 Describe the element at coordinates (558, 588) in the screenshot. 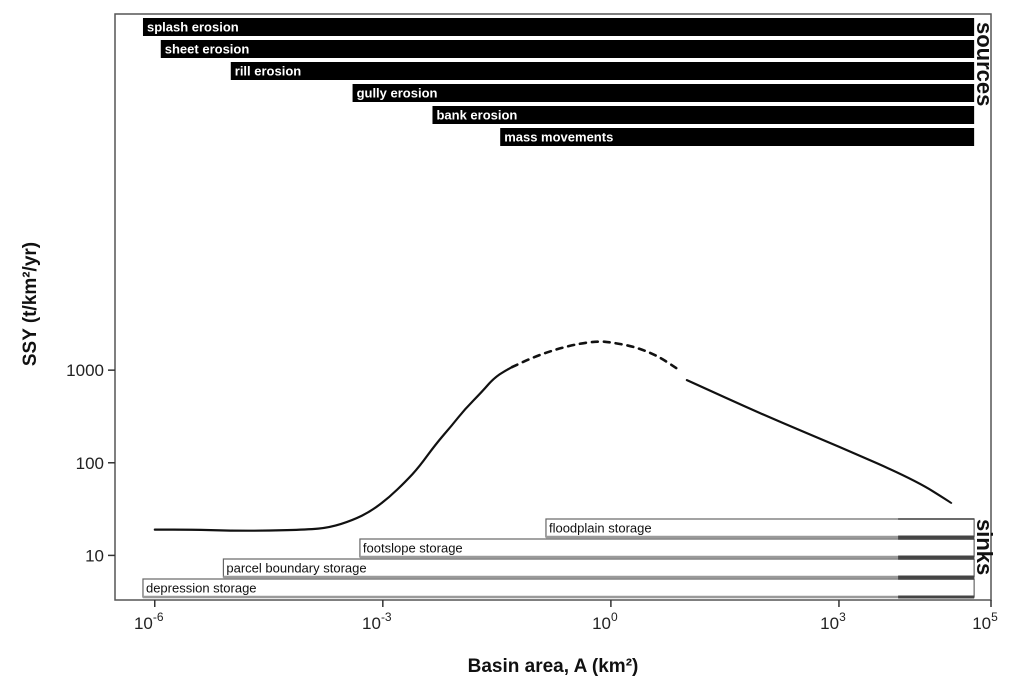

I see `sink-bar` at that location.